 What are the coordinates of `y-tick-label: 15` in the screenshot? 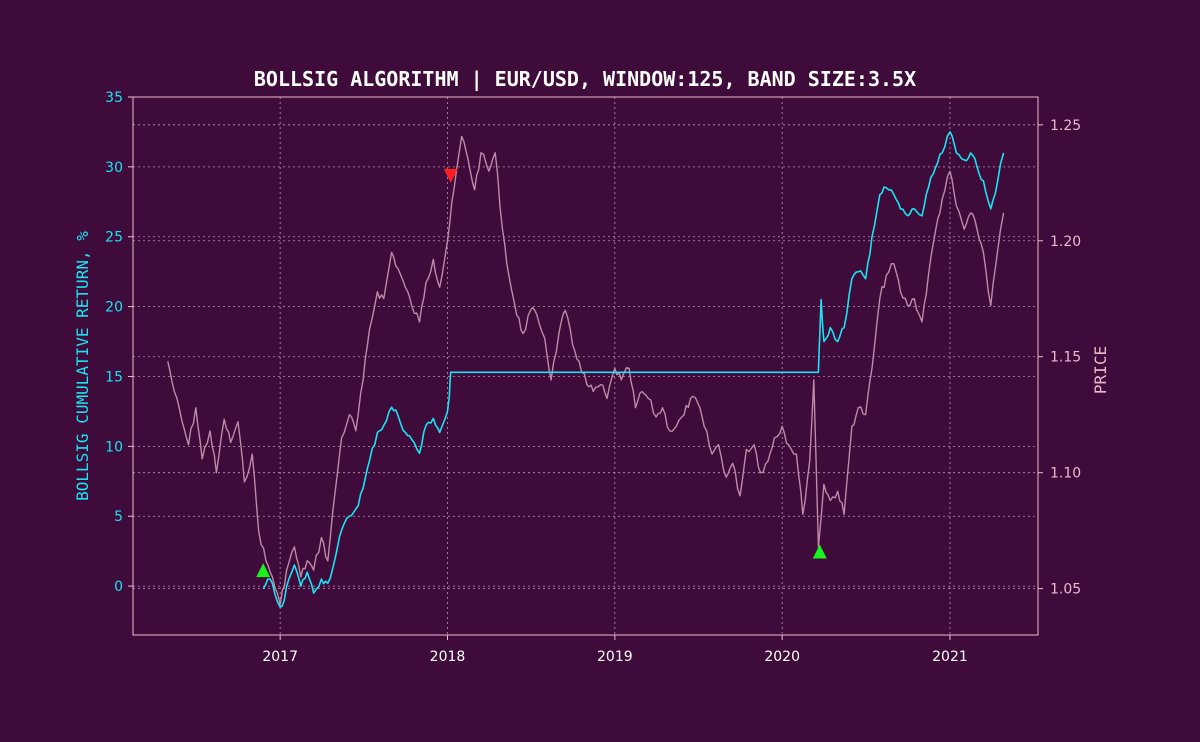 It's located at (114, 377).